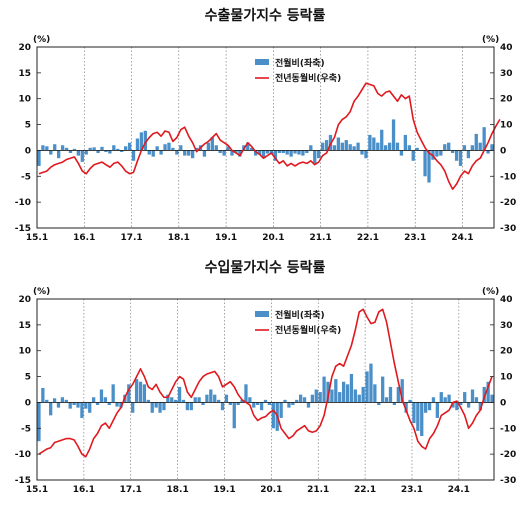 This screenshot has width=530, height=508. Describe the element at coordinates (508, 203) in the screenshot. I see `right-tick-label: -20` at that location.